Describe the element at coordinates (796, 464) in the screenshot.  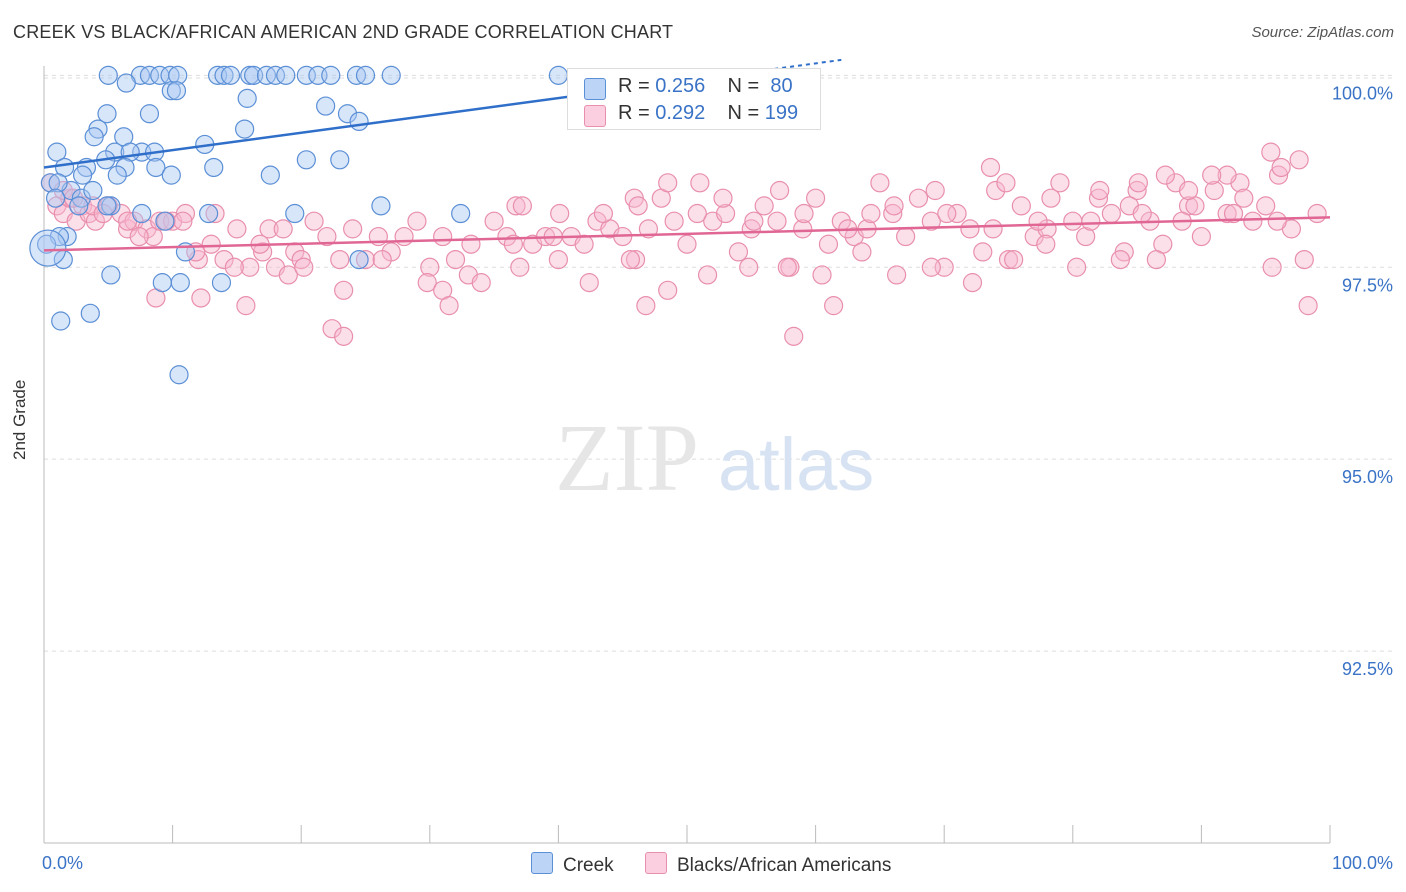
I see `watermark-atlas: atlas` at that location.